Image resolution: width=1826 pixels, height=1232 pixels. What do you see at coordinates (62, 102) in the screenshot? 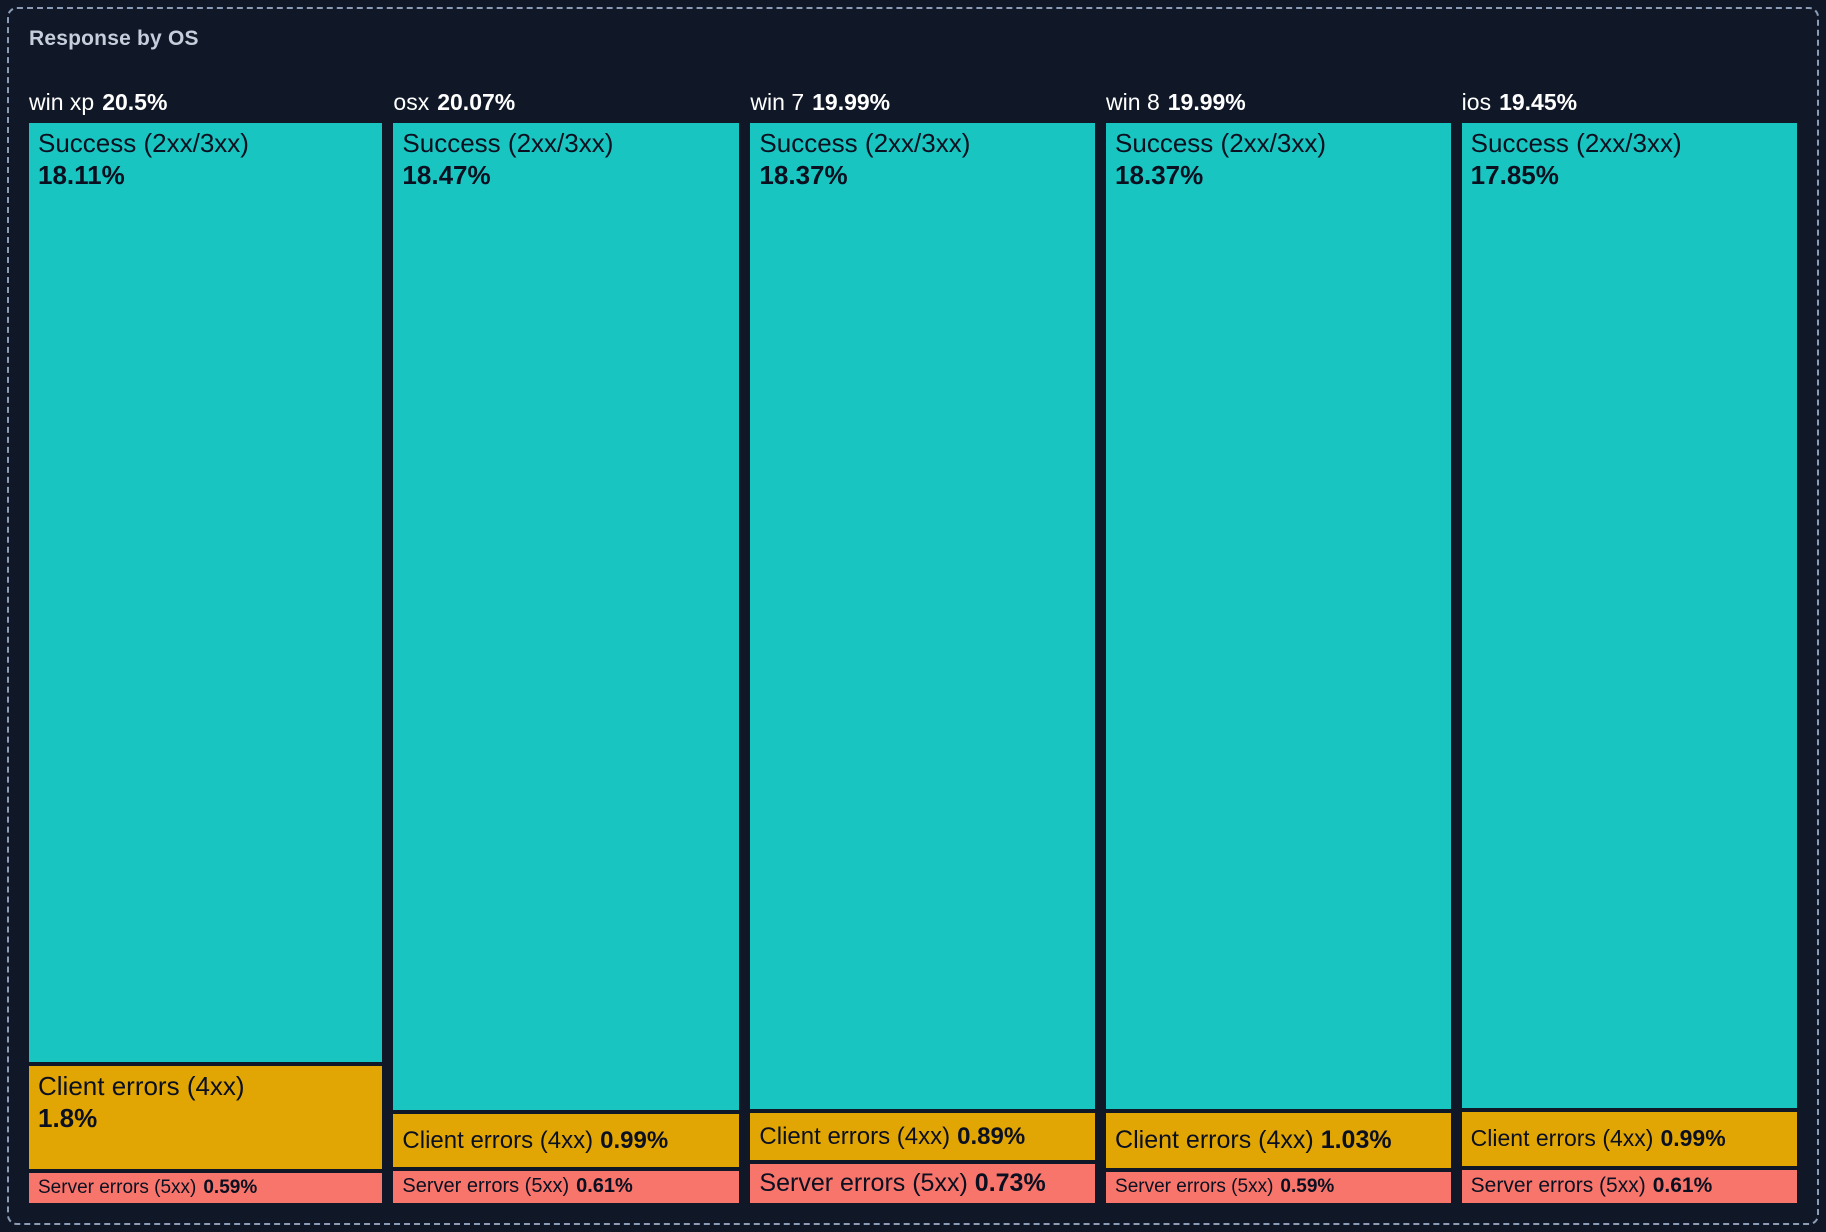
I see `os-name: win xp` at bounding box center [62, 102].